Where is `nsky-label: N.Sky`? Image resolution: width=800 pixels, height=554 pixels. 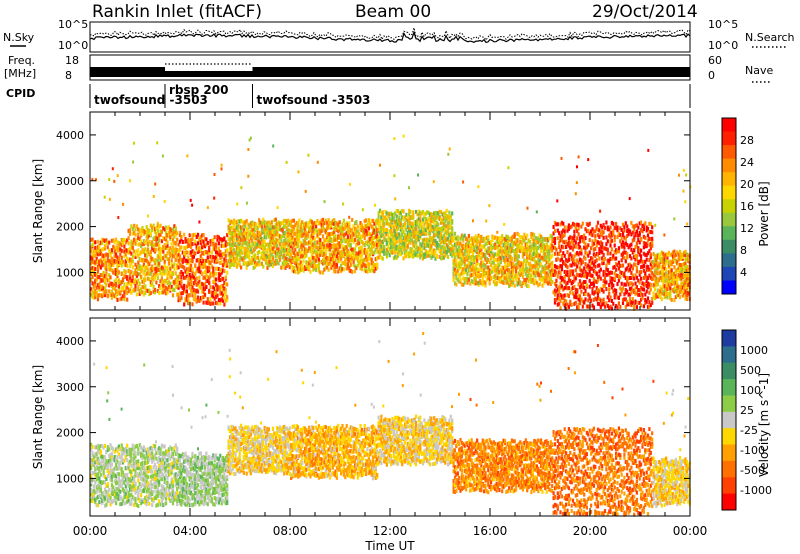 nsky-label: N.Sky is located at coordinates (19, 37).